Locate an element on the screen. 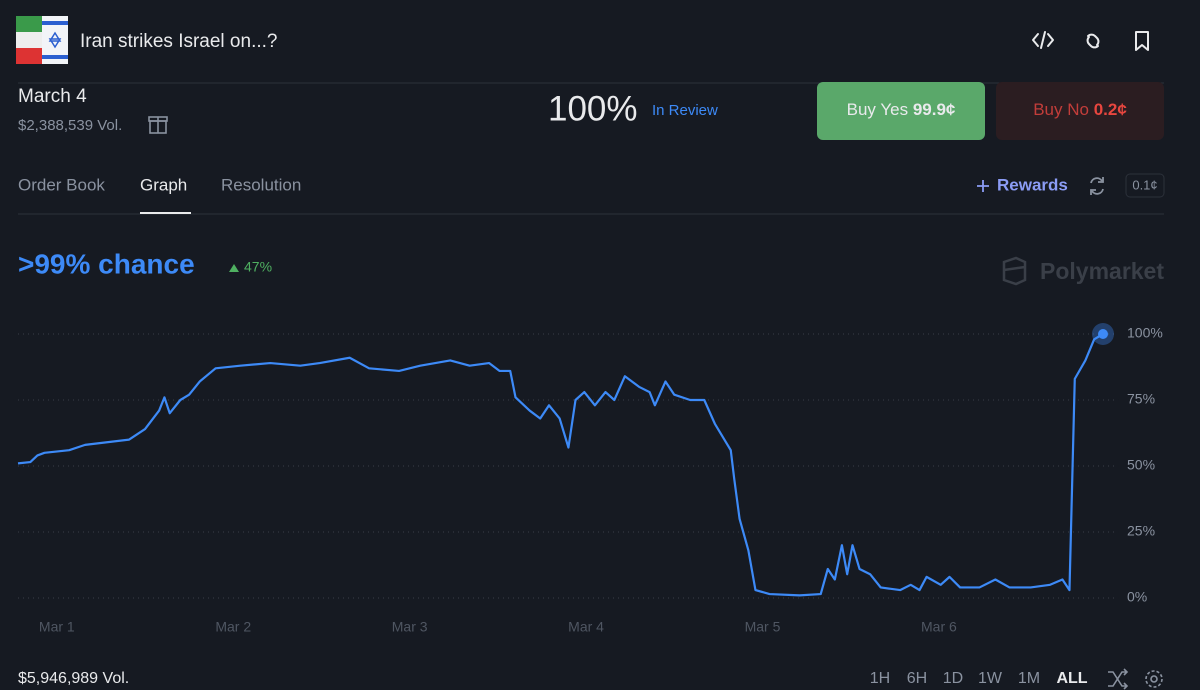 This screenshot has width=1200, height=690. market-volume: $2,388,539 Vol. is located at coordinates (70, 125).